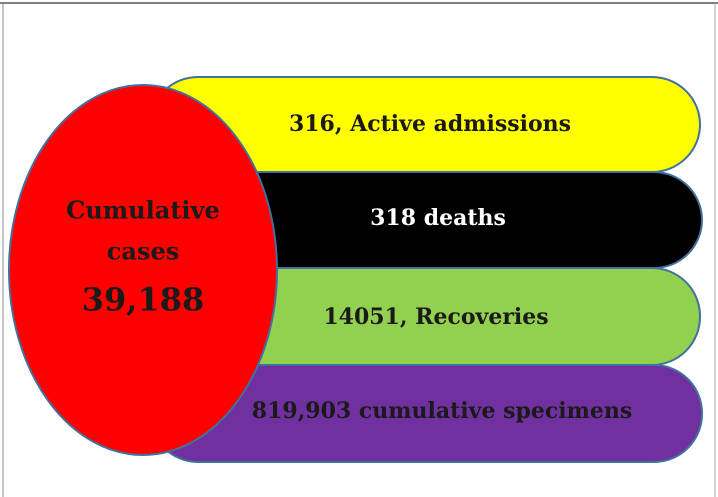 The height and width of the screenshot is (497, 718). I want to click on item-label: 316, Active admissions, so click(430, 124).